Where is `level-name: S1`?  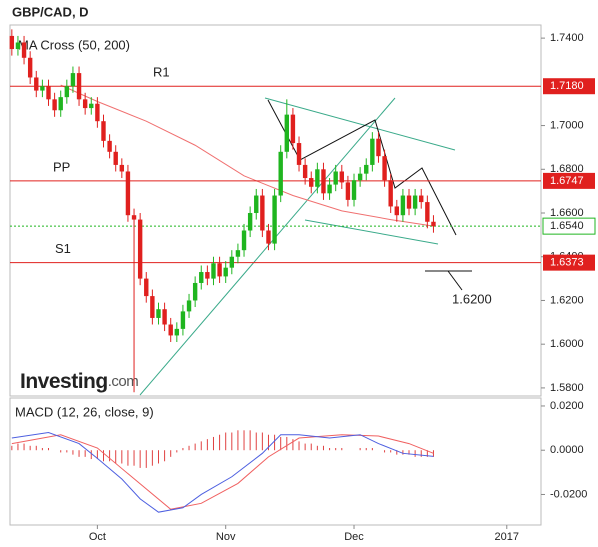 level-name: S1 is located at coordinates (63, 248).